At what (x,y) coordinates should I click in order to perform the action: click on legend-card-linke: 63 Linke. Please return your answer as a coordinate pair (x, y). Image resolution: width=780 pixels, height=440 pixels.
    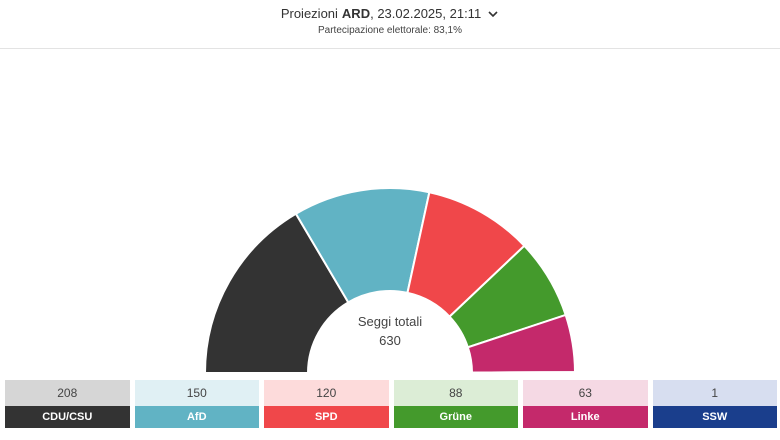
    Looking at the image, I should click on (585, 404).